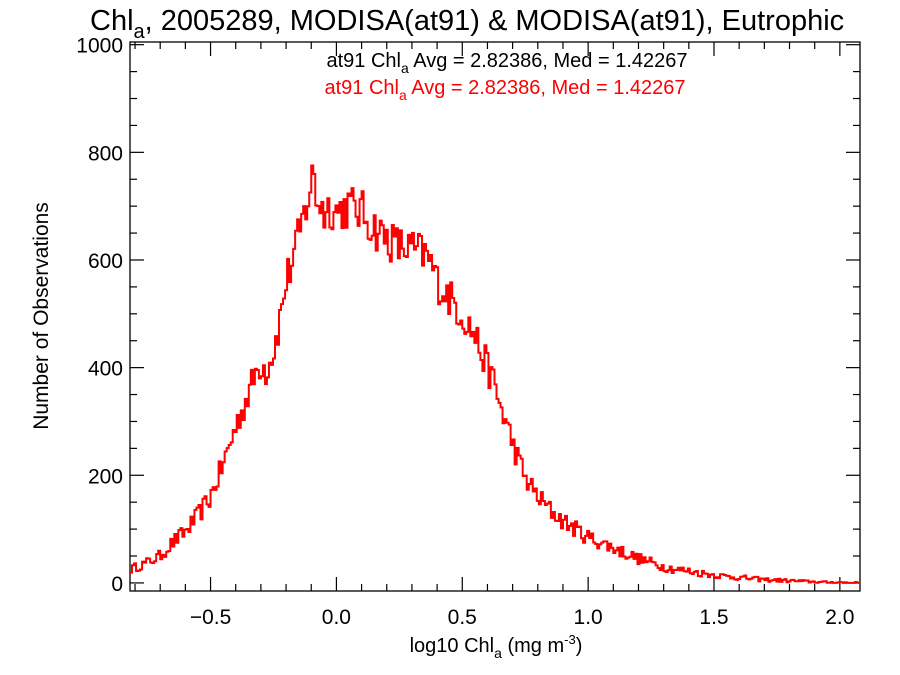  I want to click on y-tick-label: 200, so click(105, 476).